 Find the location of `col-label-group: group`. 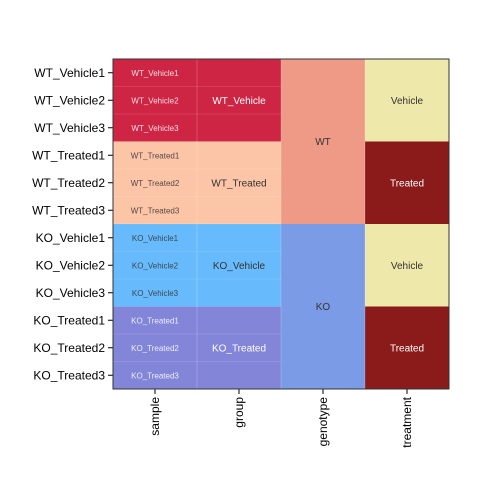

col-label-group: group is located at coordinates (239, 412).